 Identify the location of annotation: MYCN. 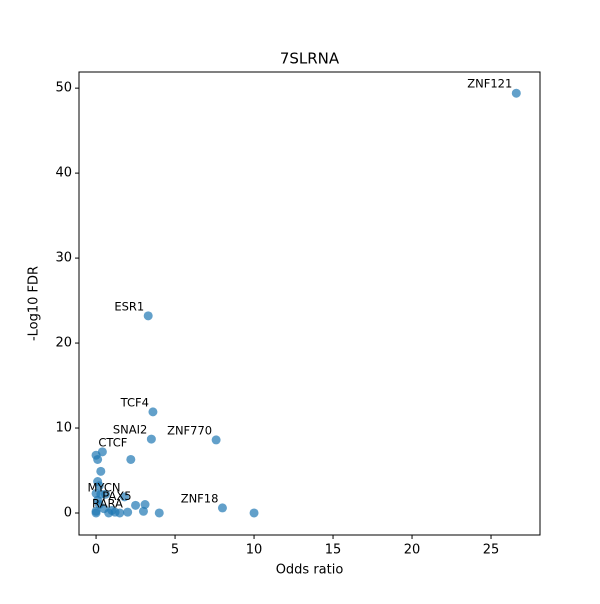
(104, 487).